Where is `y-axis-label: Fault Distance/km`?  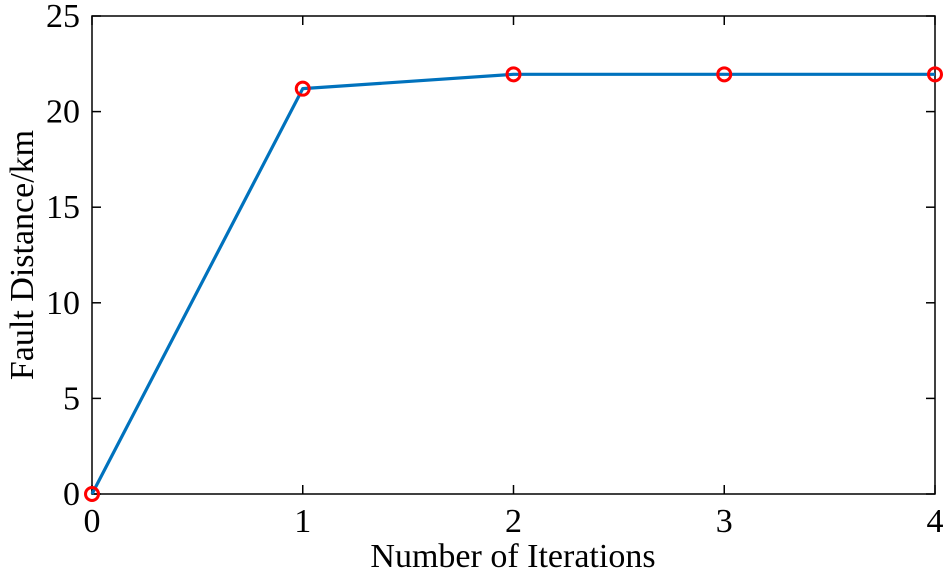 y-axis-label: Fault Distance/km is located at coordinates (22, 255).